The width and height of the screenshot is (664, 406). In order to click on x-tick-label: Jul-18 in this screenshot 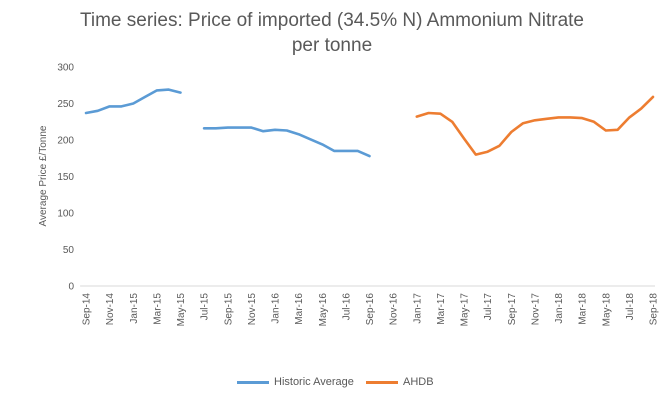, I will do `click(630, 307)`.